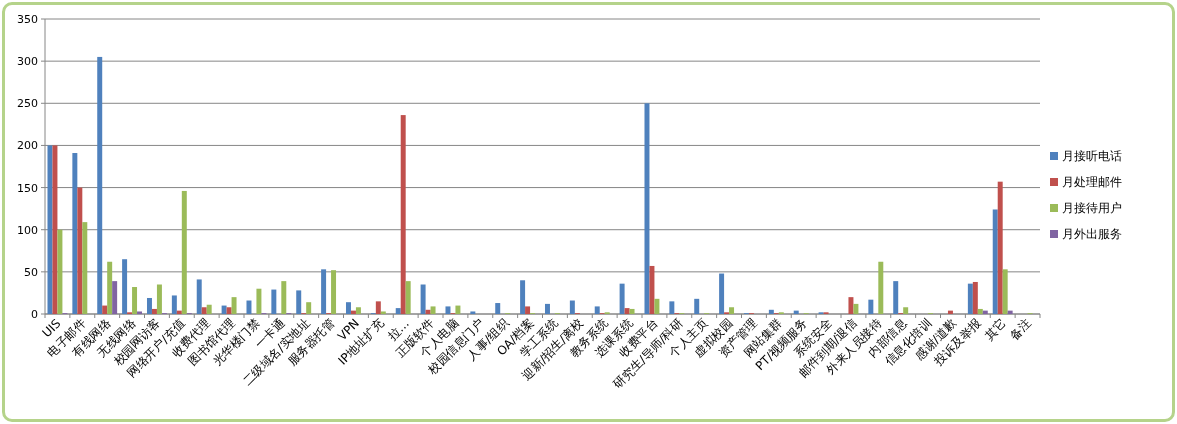 Image resolution: width=1177 pixels, height=424 pixels. What do you see at coordinates (1020, 330) in the screenshot?
I see `x-tick-label: 备注` at bounding box center [1020, 330].